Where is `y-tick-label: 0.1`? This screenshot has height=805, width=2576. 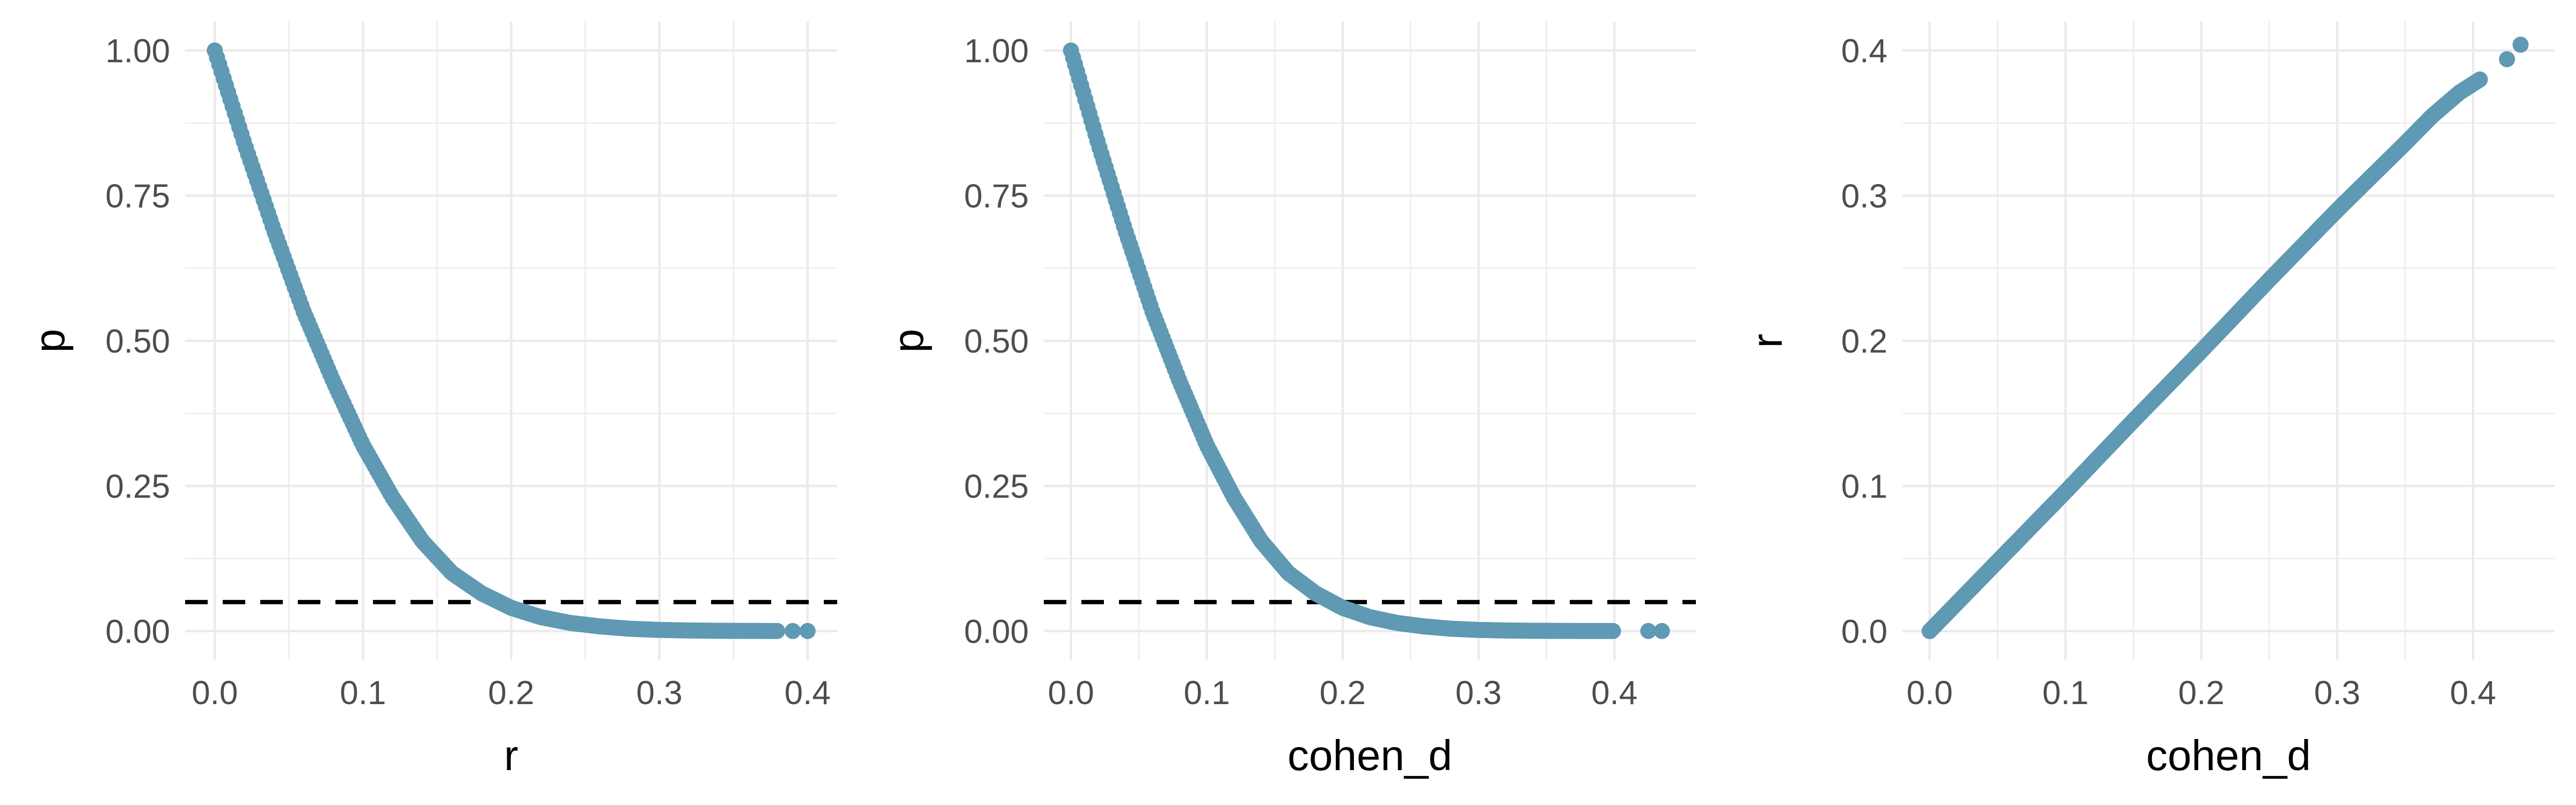 y-tick-label: 0.1 is located at coordinates (1864, 486).